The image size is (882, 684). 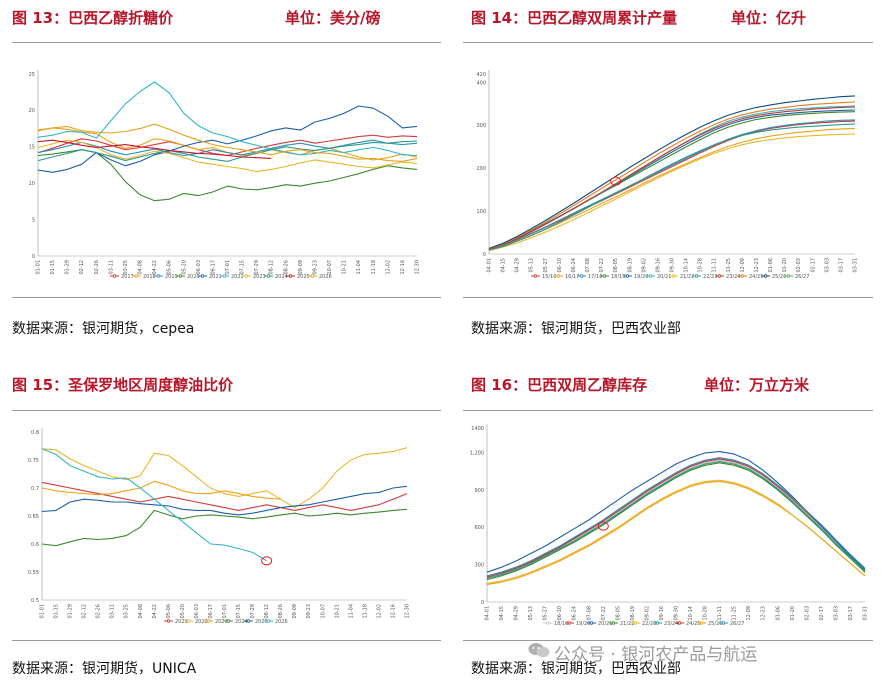 What do you see at coordinates (295, 611) in the screenshot?
I see `x-tick-label: 09-09` at bounding box center [295, 611].